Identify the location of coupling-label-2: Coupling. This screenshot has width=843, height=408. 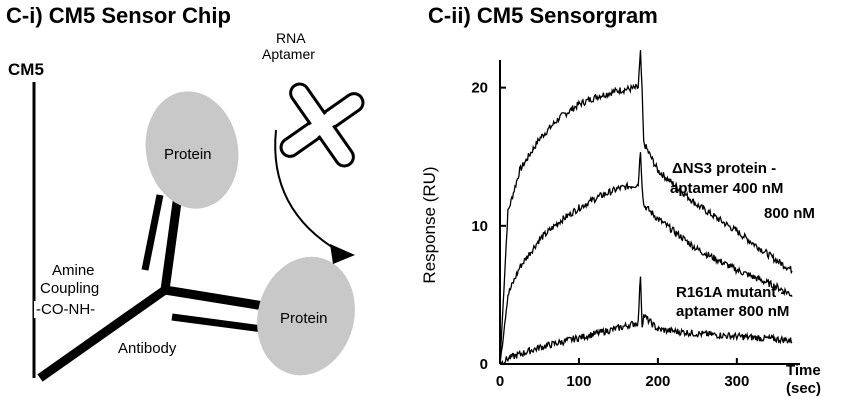
(70, 288).